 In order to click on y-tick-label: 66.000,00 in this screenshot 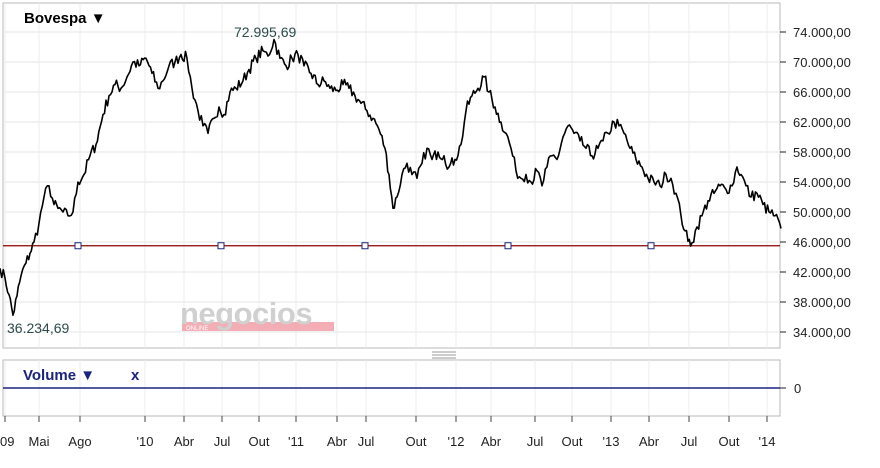, I will do `click(822, 92)`.